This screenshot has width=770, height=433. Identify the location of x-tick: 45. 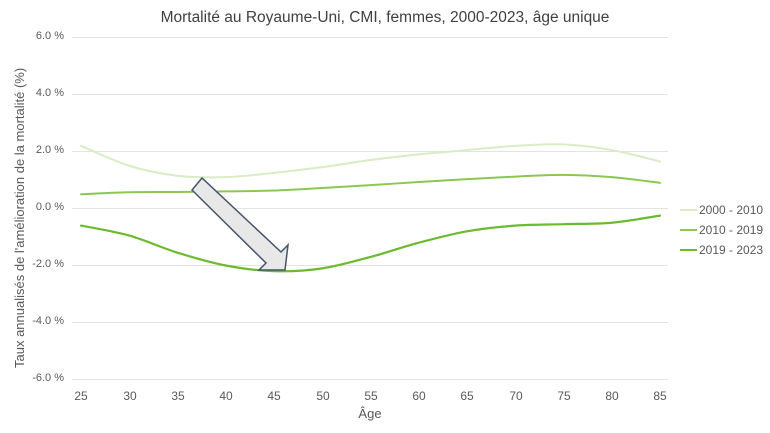
(274, 396).